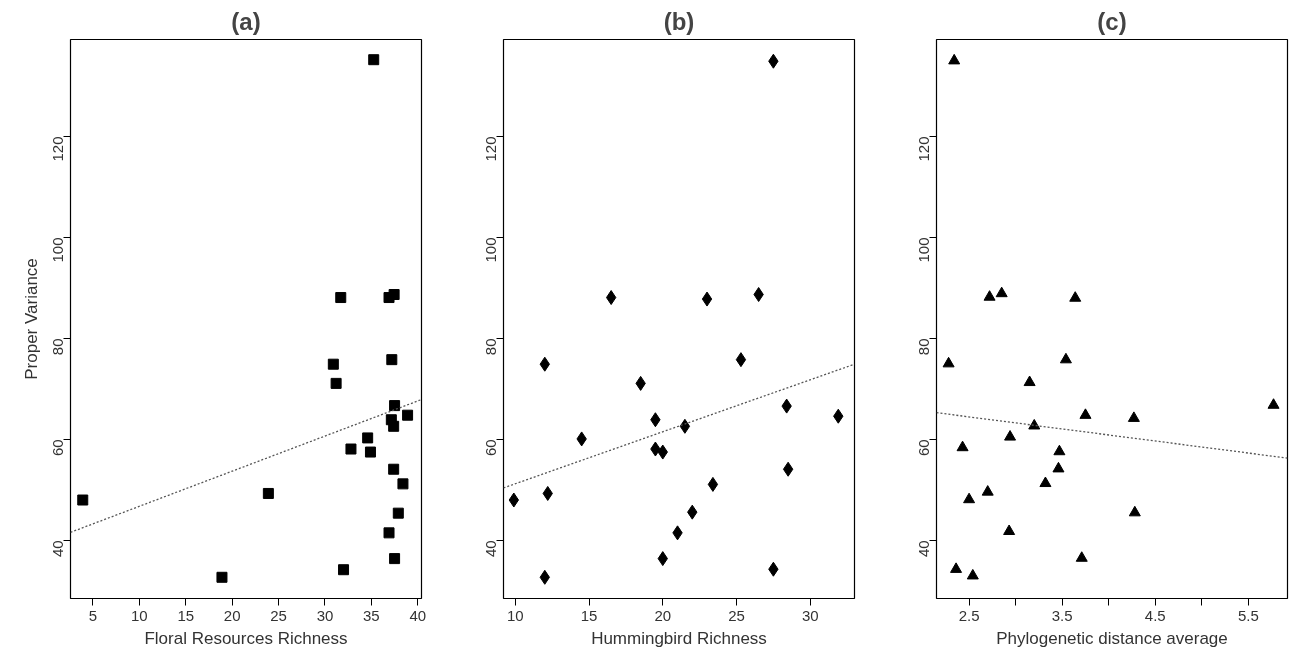 The width and height of the screenshot is (1301, 660). Describe the element at coordinates (679, 21) in the screenshot. I see `chart-title: (b)` at that location.